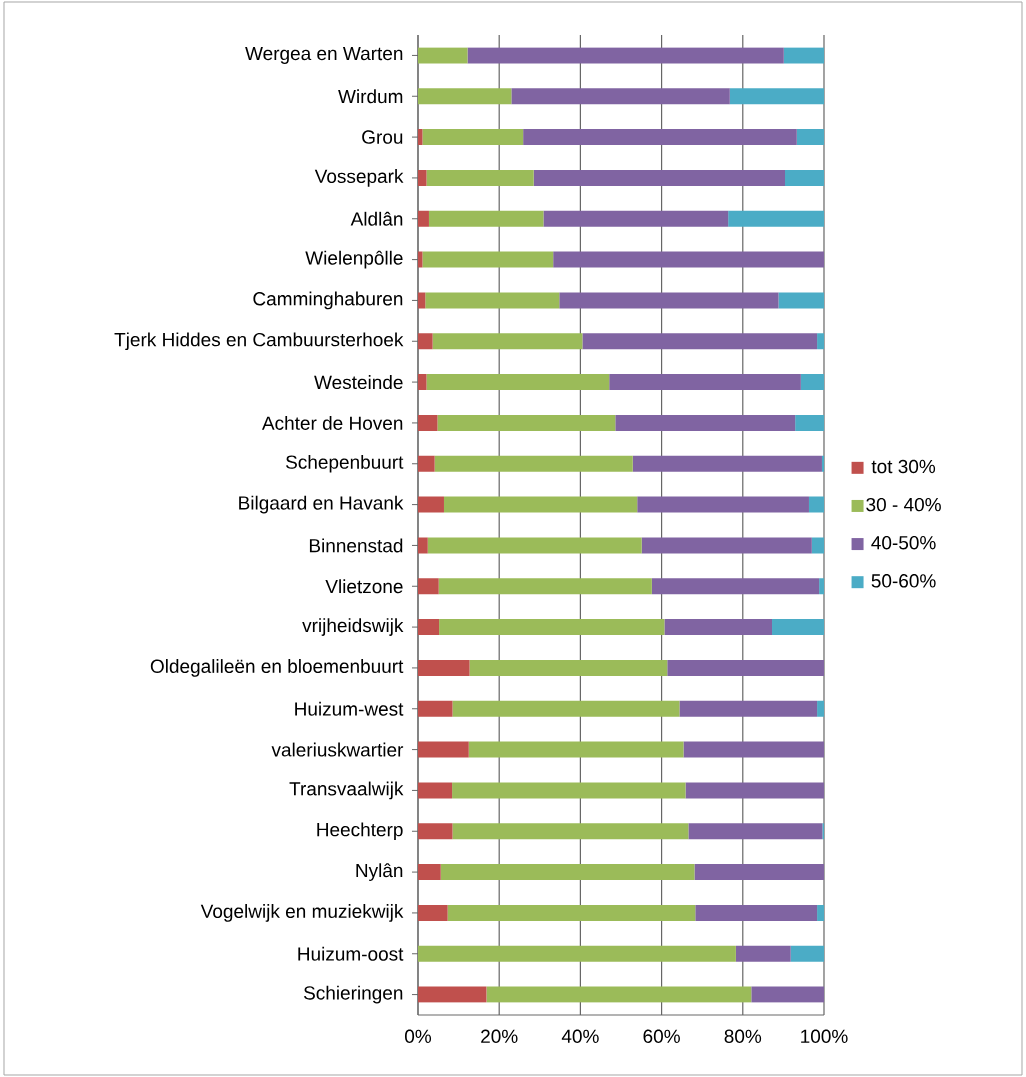 This screenshot has height=1077, width=1026. I want to click on y-tick-label: Wergea en Warten, so click(324, 55).